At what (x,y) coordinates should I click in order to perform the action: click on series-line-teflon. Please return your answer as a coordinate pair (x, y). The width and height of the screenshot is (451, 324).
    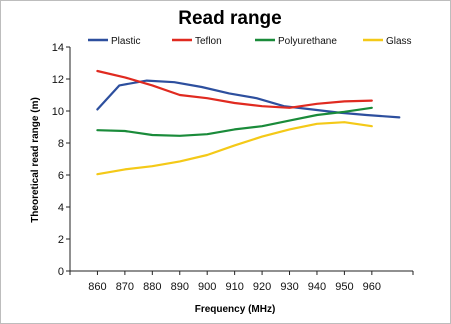
    Looking at the image, I should click on (234, 89).